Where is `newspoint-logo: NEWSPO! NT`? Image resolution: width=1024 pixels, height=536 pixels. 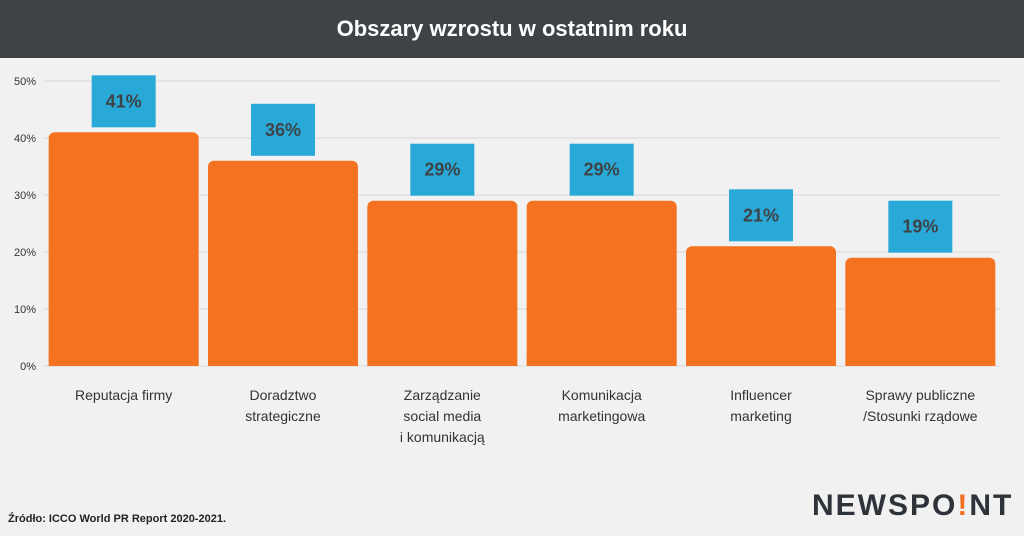
newspoint-logo: NEWSPO! NT is located at coordinates (912, 506).